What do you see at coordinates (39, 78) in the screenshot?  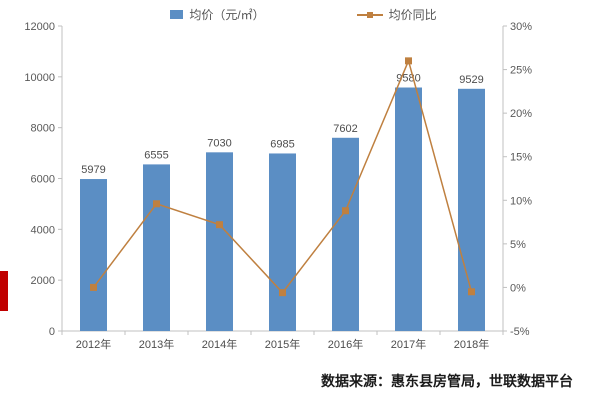 I see `chart-text: 10000` at bounding box center [39, 78].